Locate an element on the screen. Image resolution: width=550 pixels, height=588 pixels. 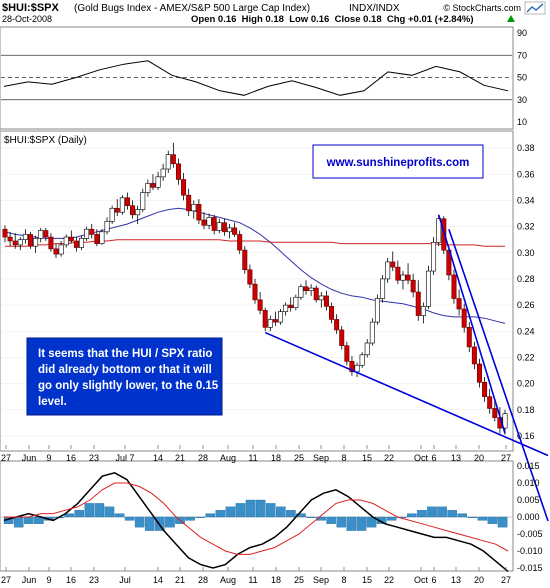
price-tick-label: 0.28 is located at coordinates (526, 279).